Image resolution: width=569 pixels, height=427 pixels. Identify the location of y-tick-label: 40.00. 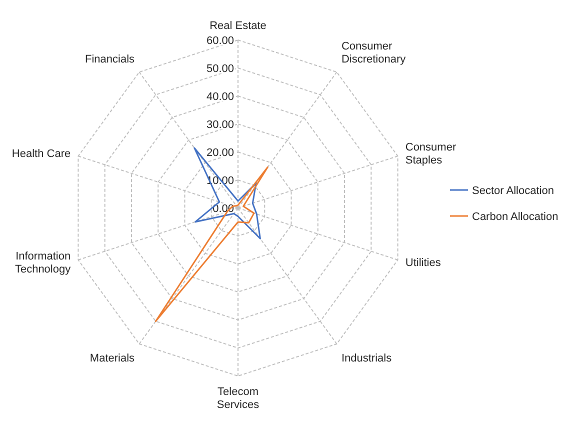
(220, 97).